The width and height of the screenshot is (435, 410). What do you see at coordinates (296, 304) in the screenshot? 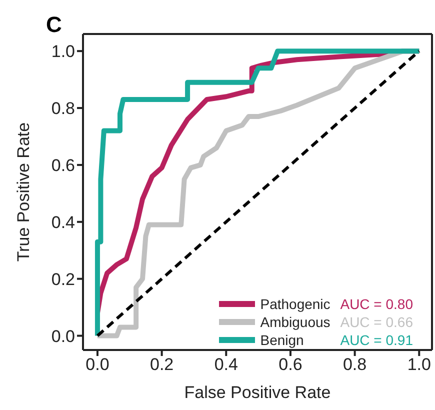
I see `legend-label: Pathogenic` at bounding box center [296, 304].